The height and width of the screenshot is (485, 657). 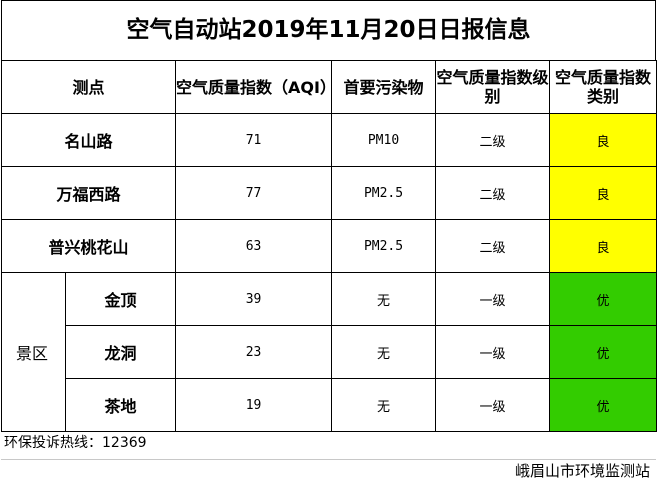 I want to click on header-aqi-label: 空气质量指数（AQI）, so click(x=256, y=87).